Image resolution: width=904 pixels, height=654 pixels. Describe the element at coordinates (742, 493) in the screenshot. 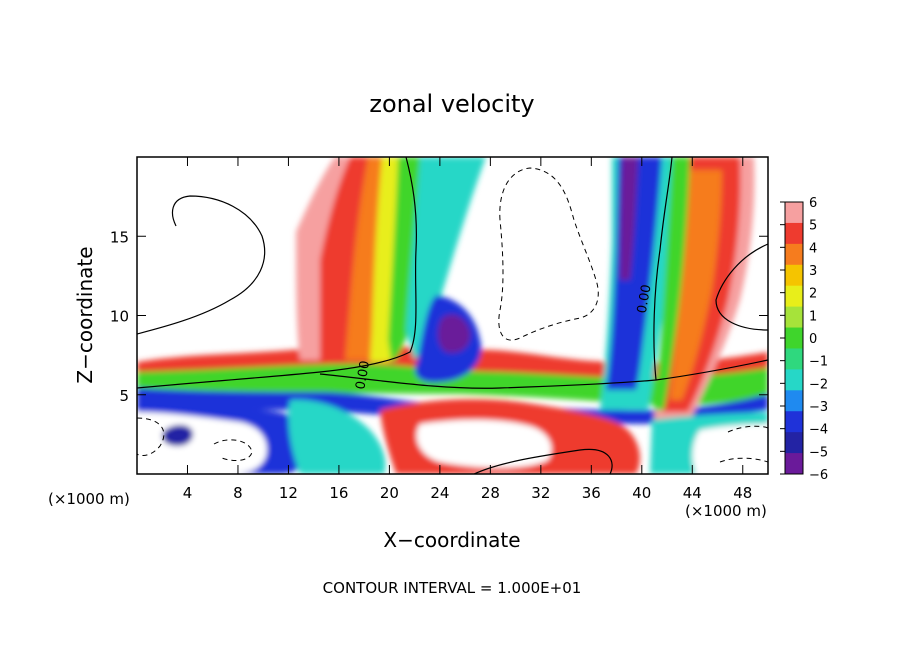

I see `x-tick-label: 48` at that location.